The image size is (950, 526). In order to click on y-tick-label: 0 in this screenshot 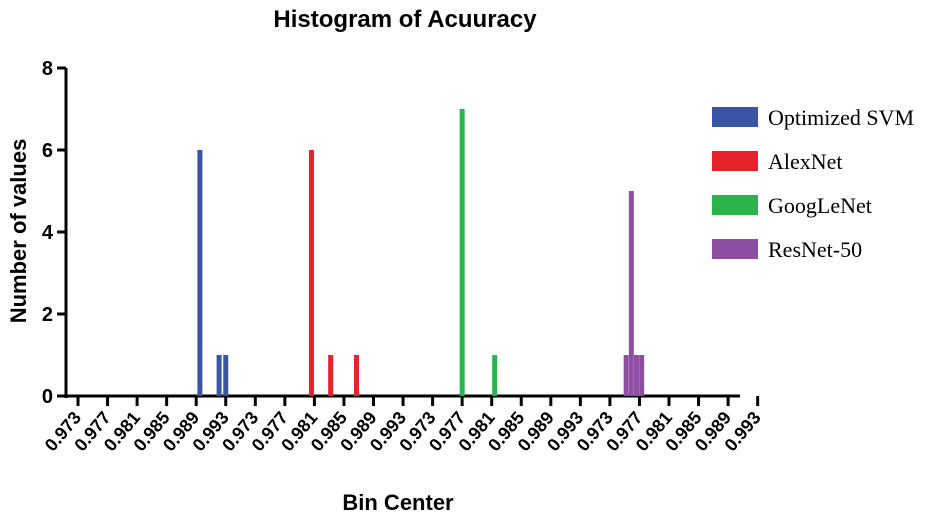, I will do `click(47, 397)`.